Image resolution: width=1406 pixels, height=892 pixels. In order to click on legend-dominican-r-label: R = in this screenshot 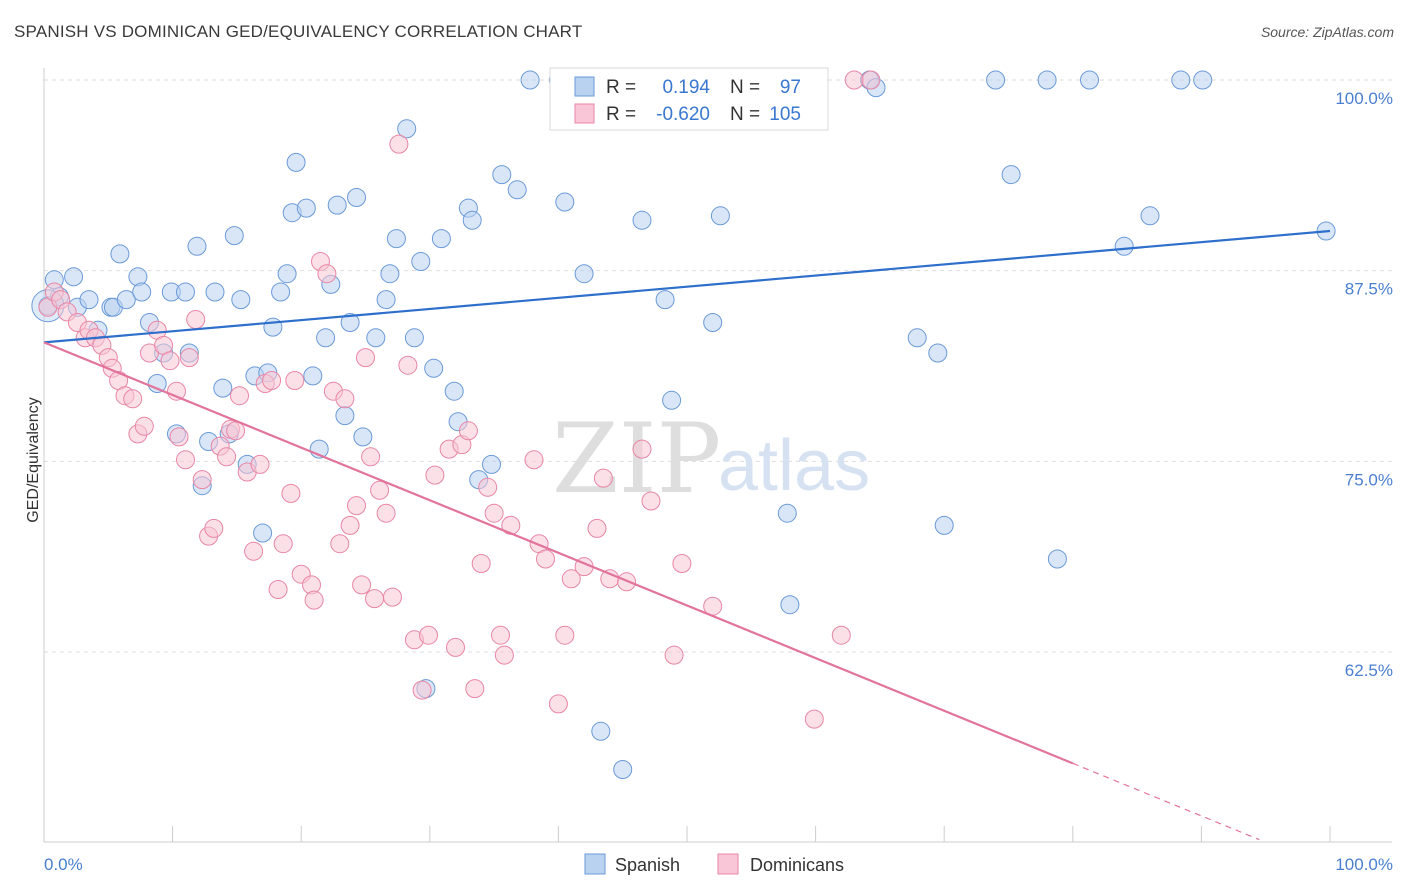, I will do `click(621, 114)`.